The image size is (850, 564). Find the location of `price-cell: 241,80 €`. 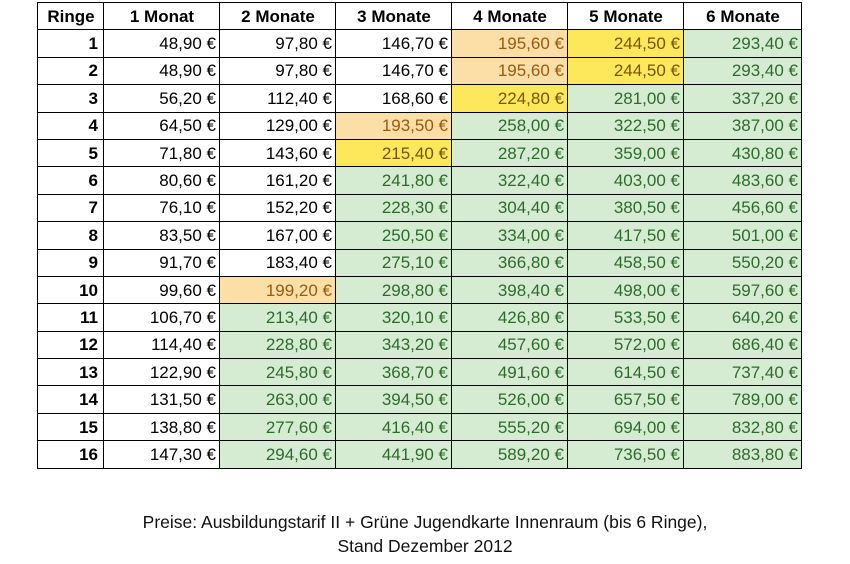

price-cell: 241,80 € is located at coordinates (393, 180).